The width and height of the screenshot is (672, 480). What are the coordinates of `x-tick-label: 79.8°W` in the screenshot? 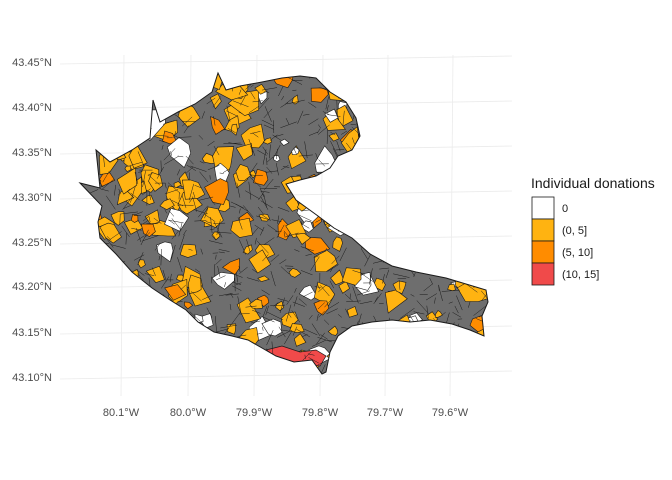 It's located at (320, 413).